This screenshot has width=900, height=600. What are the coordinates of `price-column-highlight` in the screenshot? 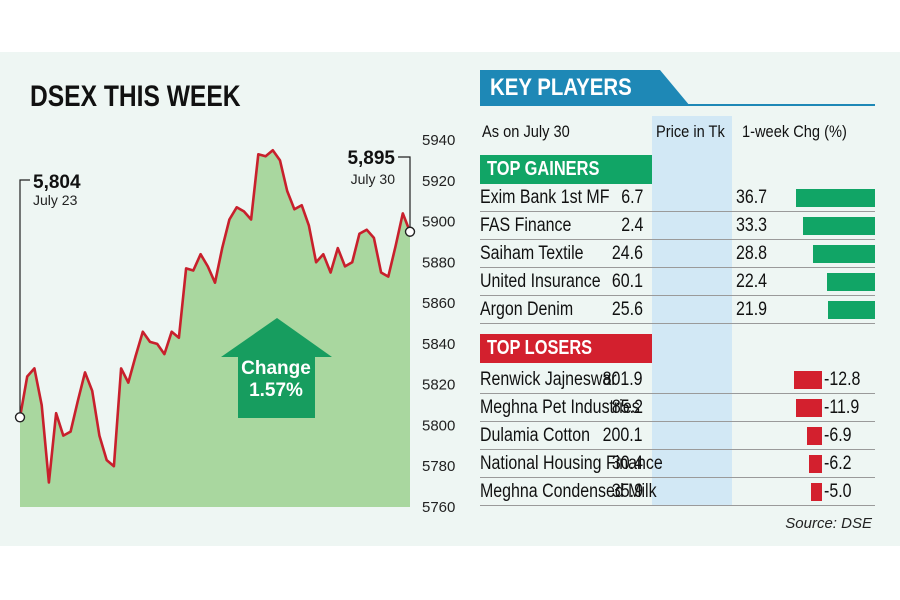 It's located at (692, 311).